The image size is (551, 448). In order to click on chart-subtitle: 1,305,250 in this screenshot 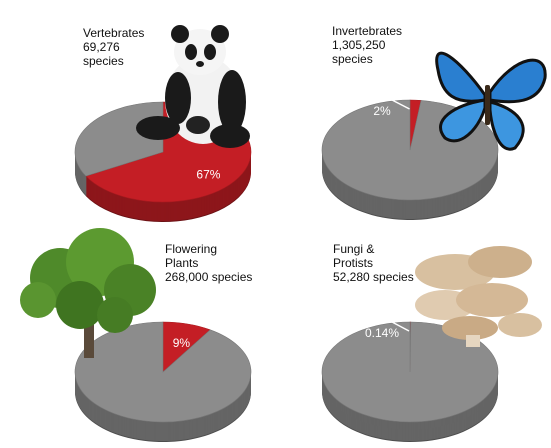, I will do `click(359, 45)`.